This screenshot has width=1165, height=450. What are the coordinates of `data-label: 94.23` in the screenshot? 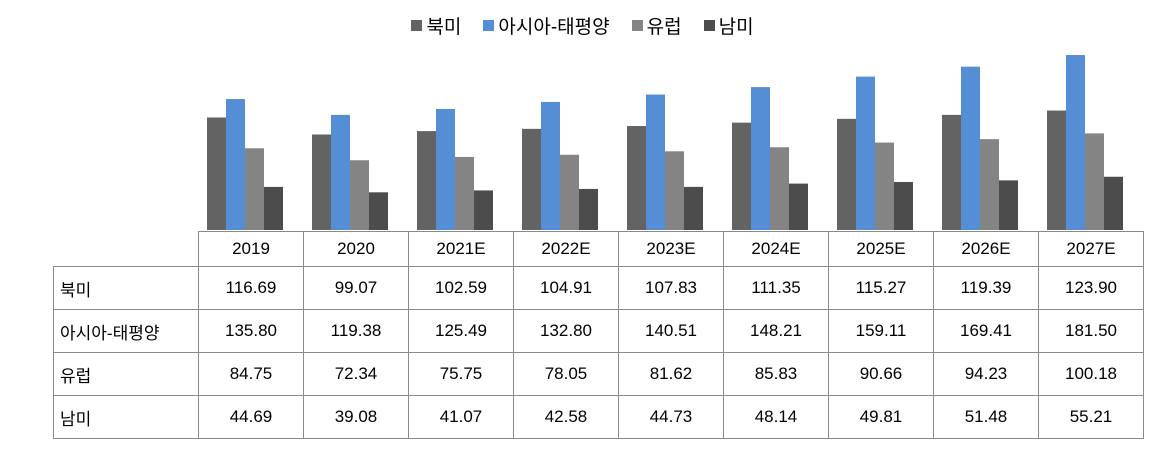 It's located at (986, 374).